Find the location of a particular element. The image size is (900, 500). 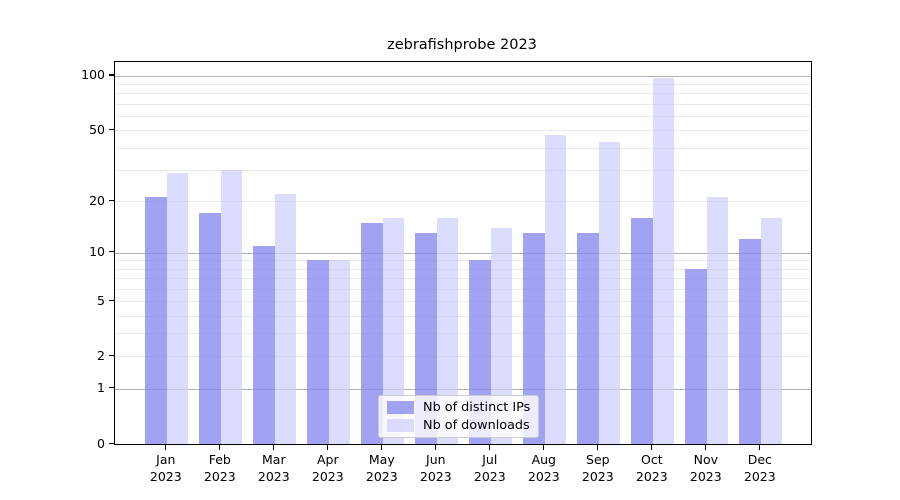

legend-swatch-downloads-icon is located at coordinates (400, 425).